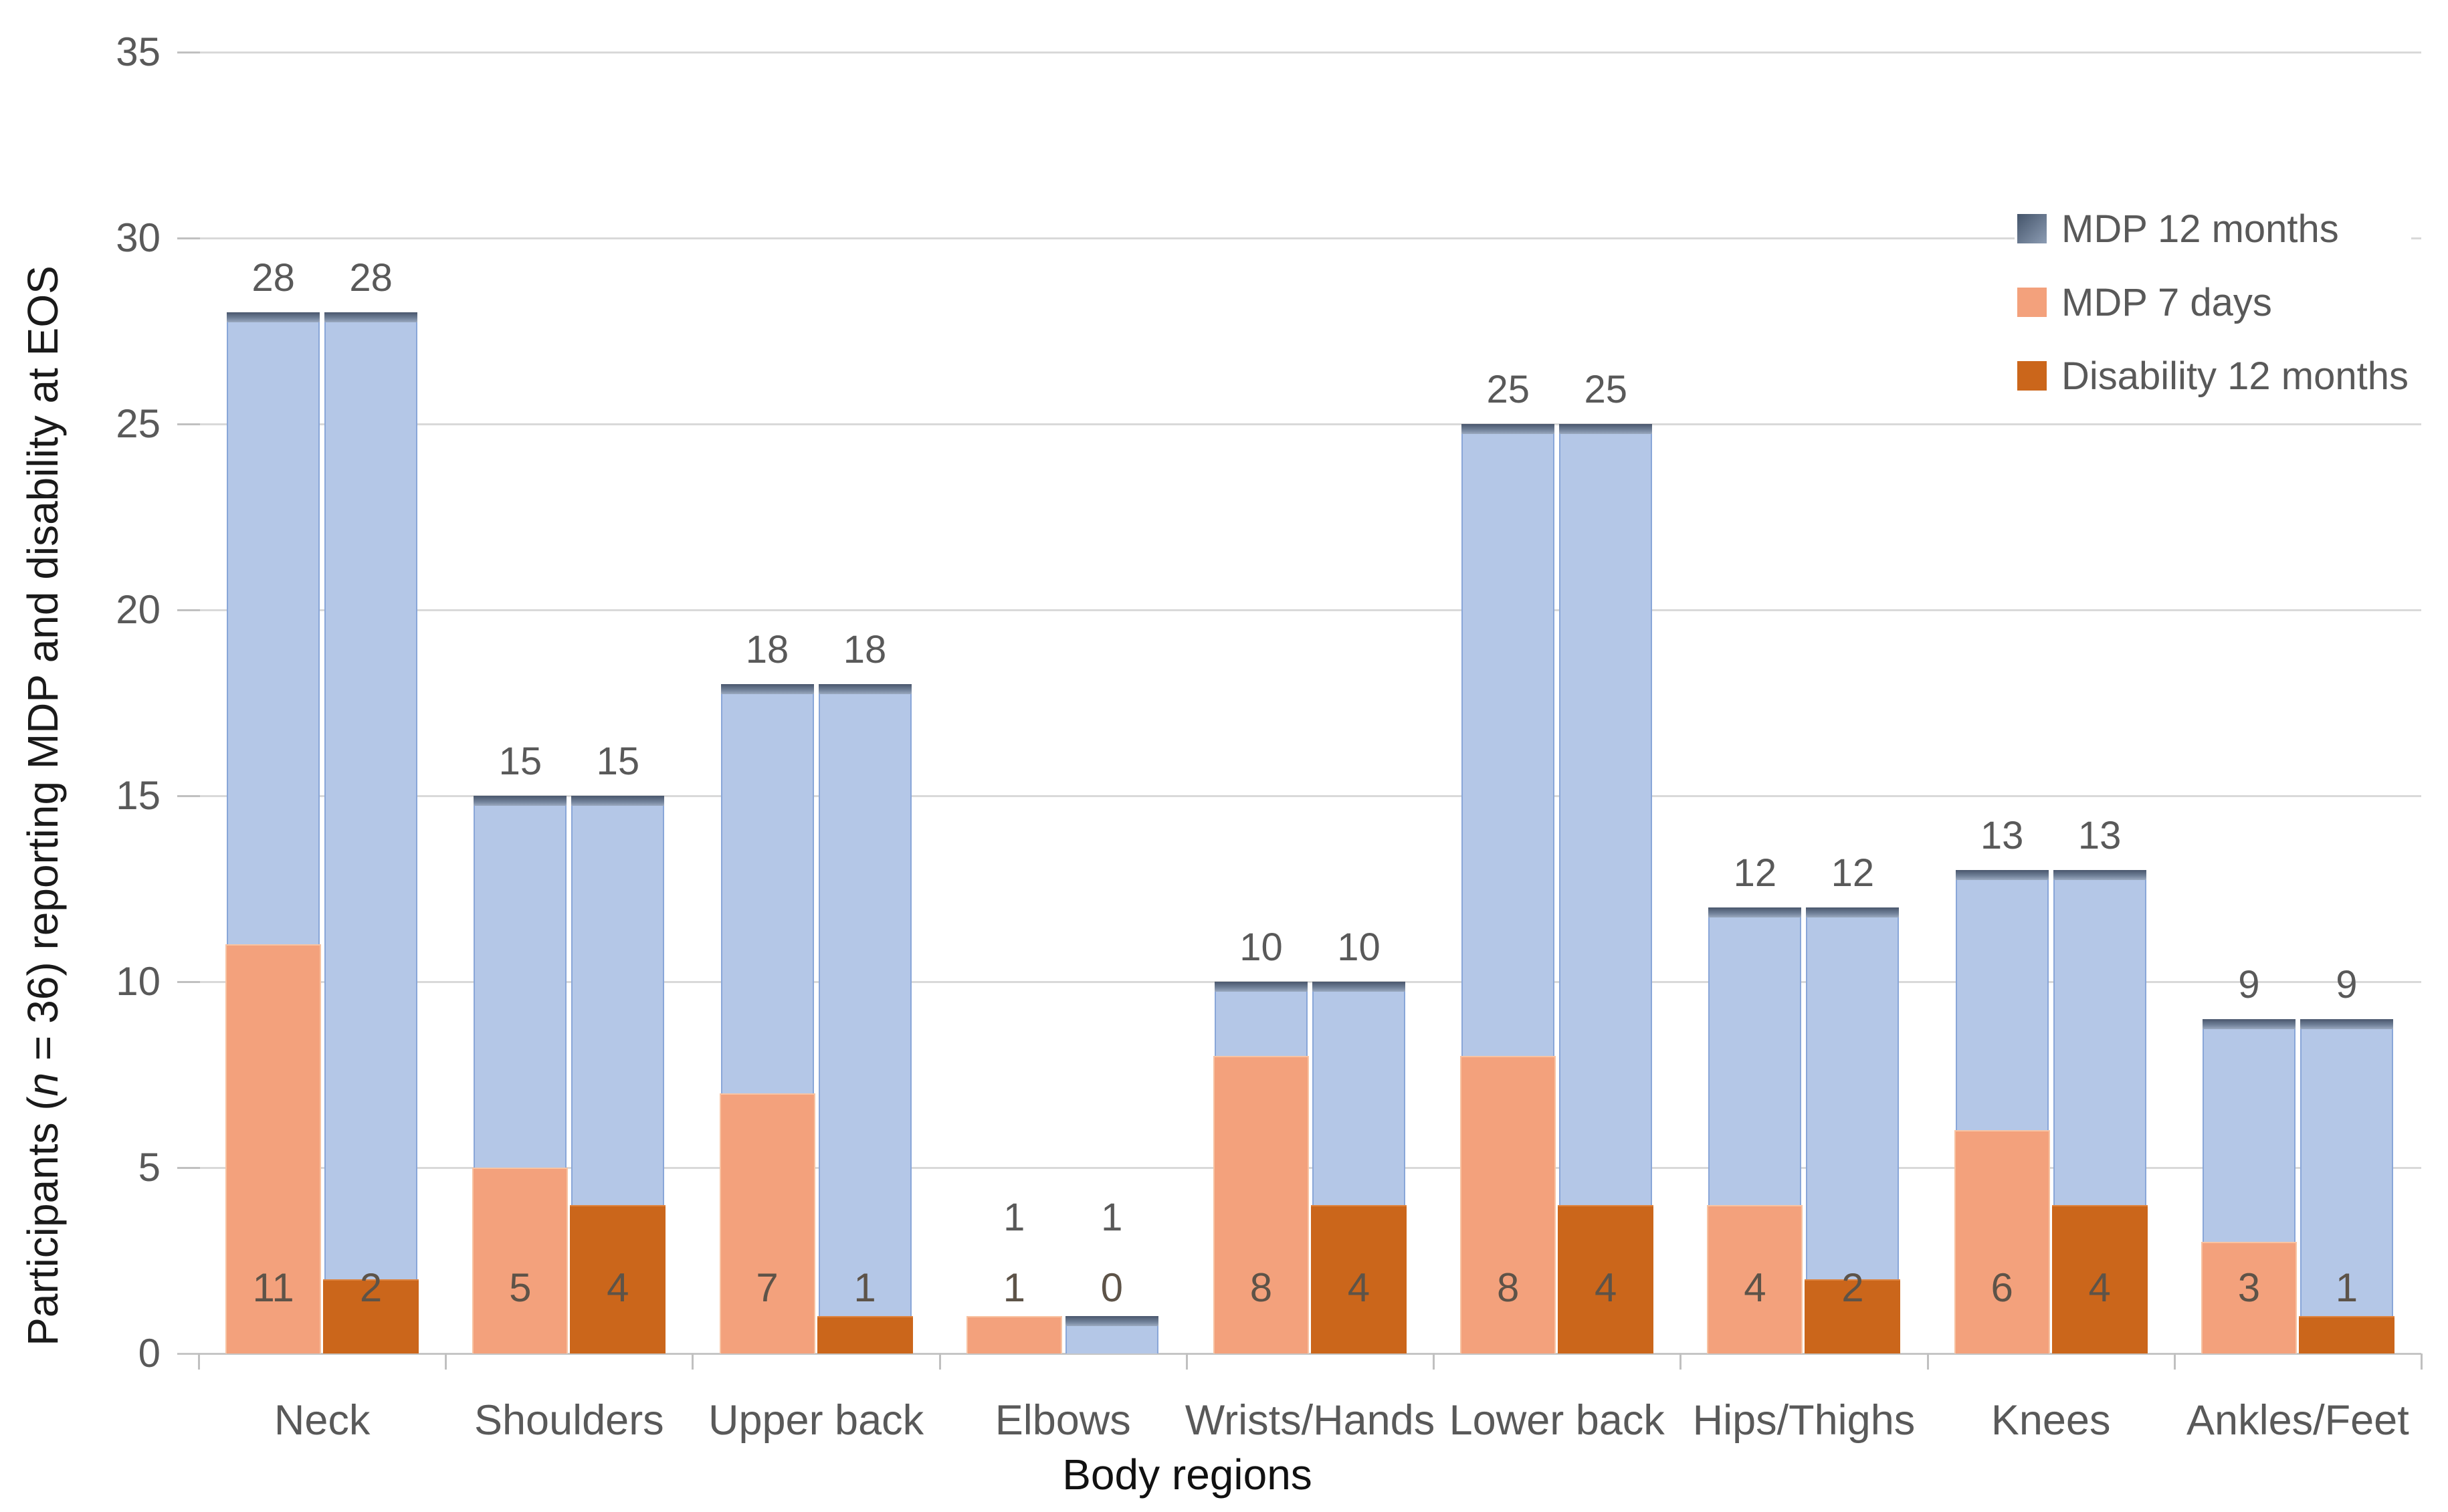 The width and height of the screenshot is (2448, 1512). What do you see at coordinates (520, 703) in the screenshot?
I see `bar-slot: 15 5` at bounding box center [520, 703].